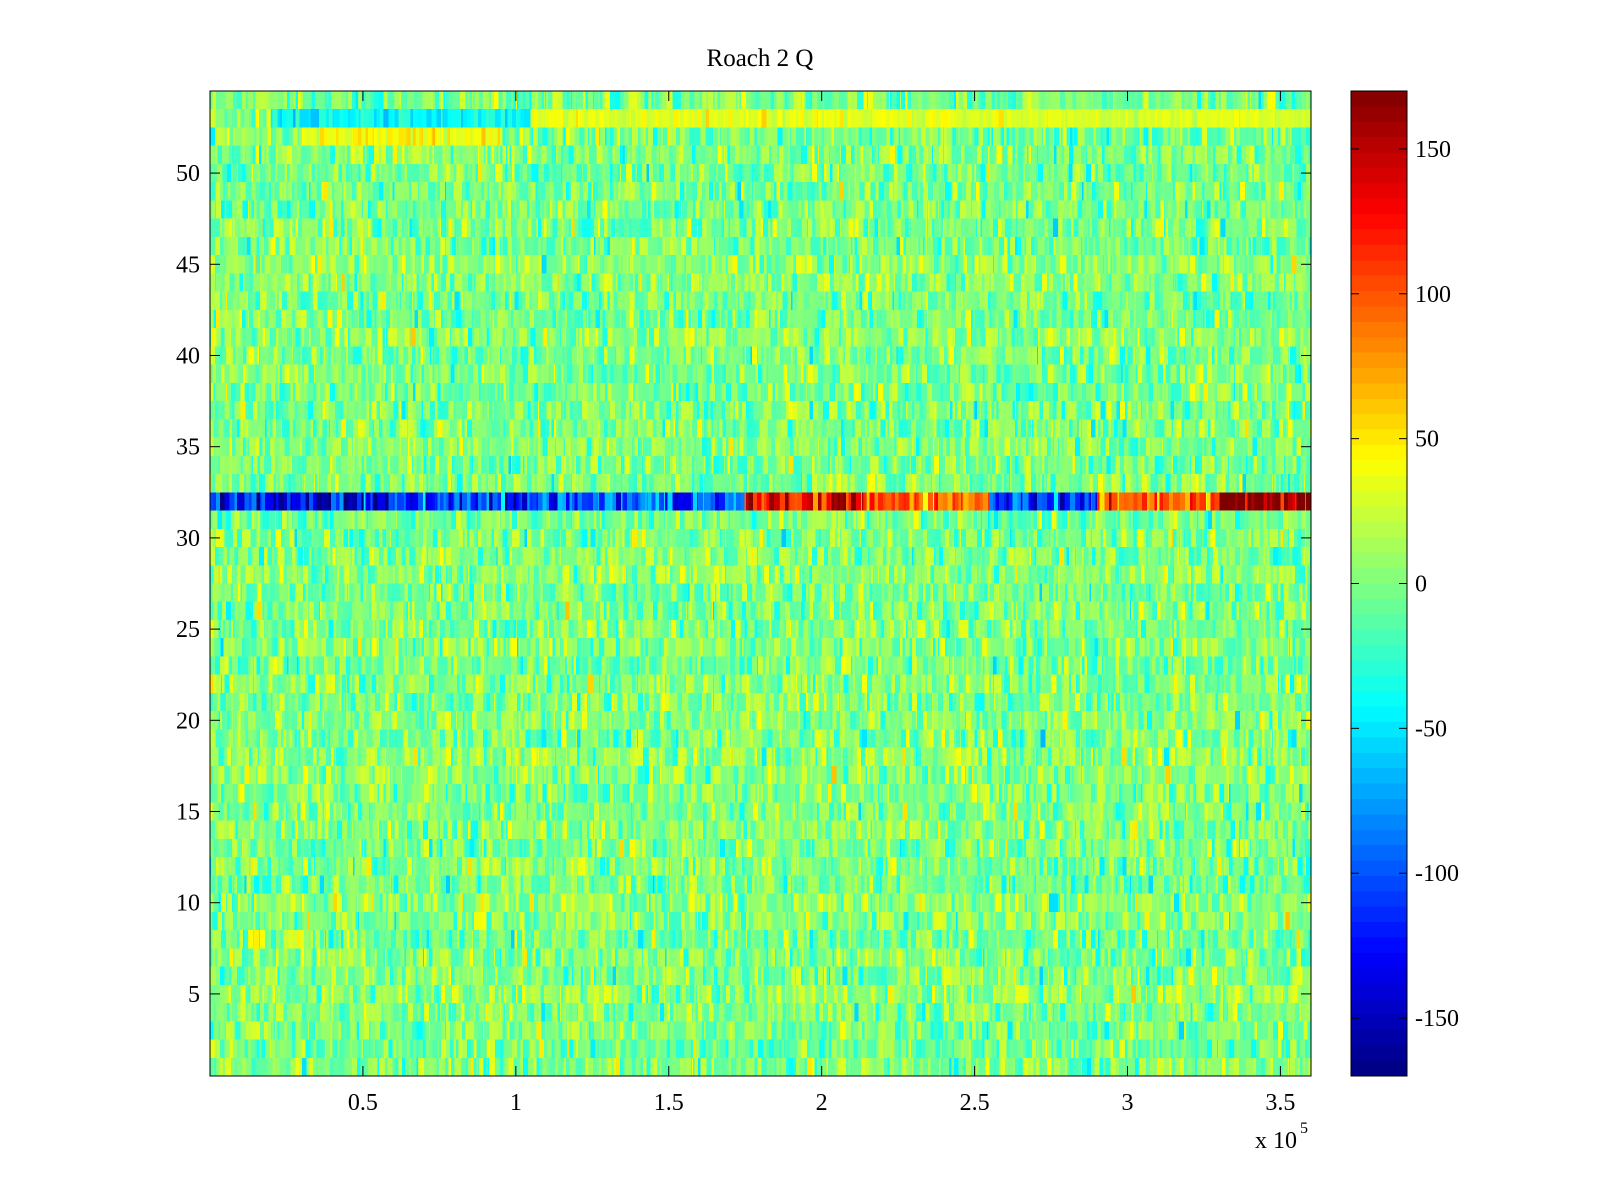 The height and width of the screenshot is (1200, 1600). Describe the element at coordinates (1421, 585) in the screenshot. I see `colorbar-tick-label: 0` at that location.